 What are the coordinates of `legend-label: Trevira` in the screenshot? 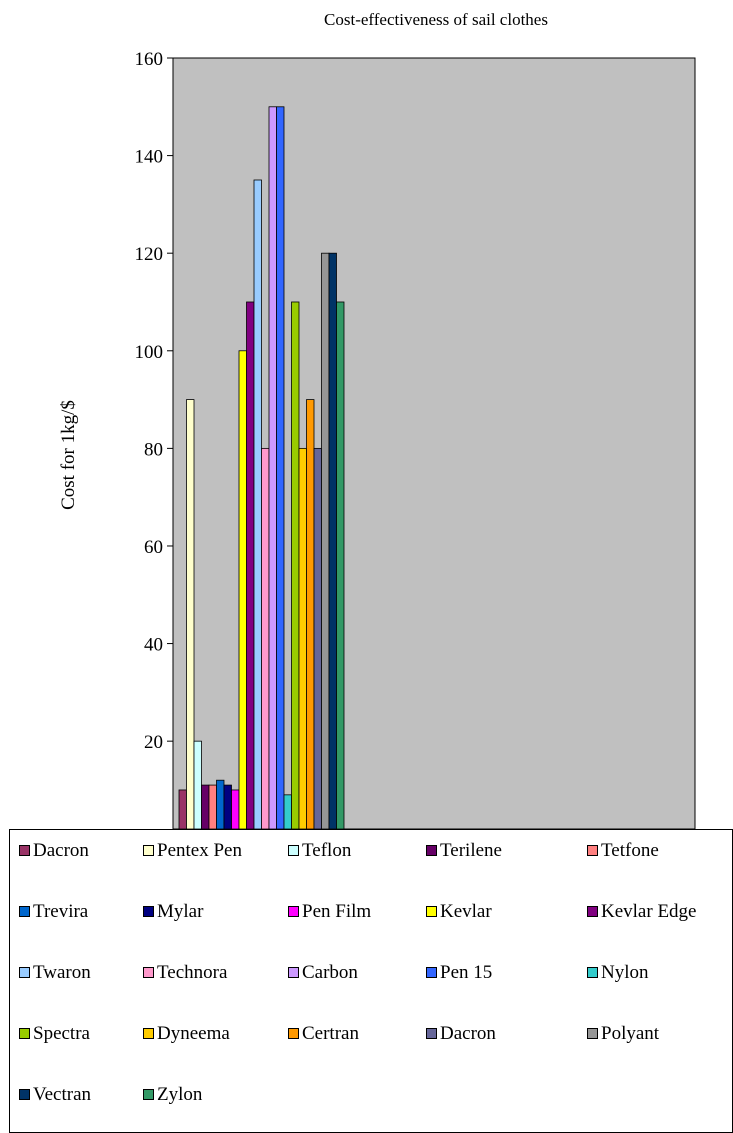 It's located at (61, 911).